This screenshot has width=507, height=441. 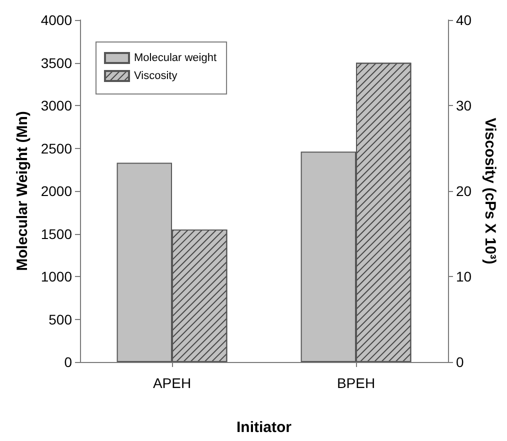 What do you see at coordinates (60, 319) in the screenshot?
I see `y-tick-label: 500` at bounding box center [60, 319].